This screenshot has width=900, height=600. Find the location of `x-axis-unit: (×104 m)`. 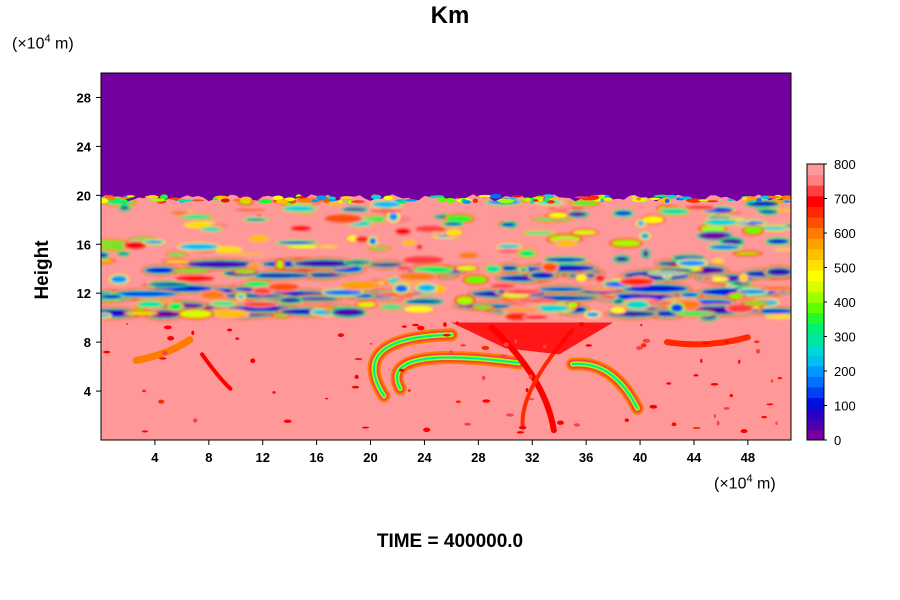

x-axis-unit: (×104 m) is located at coordinates (745, 483).